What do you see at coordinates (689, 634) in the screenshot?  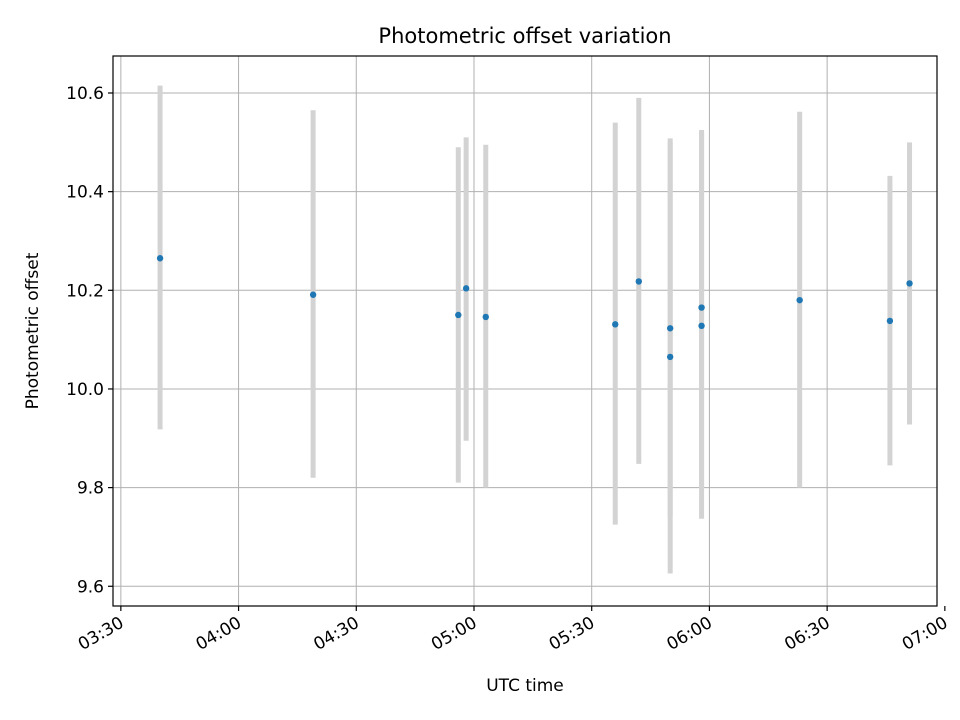 I see `x-tick-label: 06:00` at bounding box center [689, 634].